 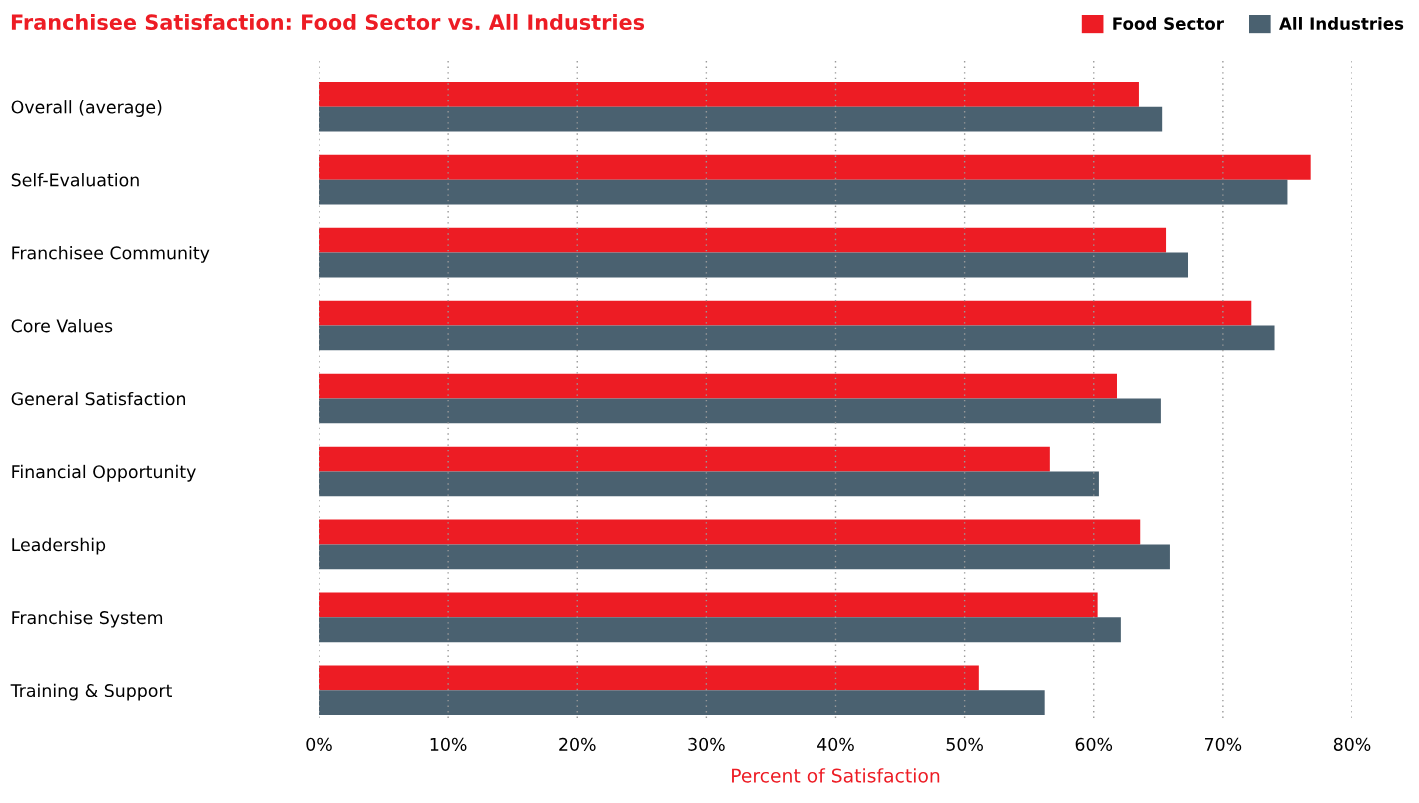 What do you see at coordinates (1168, 23) in the screenshot?
I see `legend-label: Food Sector` at bounding box center [1168, 23].